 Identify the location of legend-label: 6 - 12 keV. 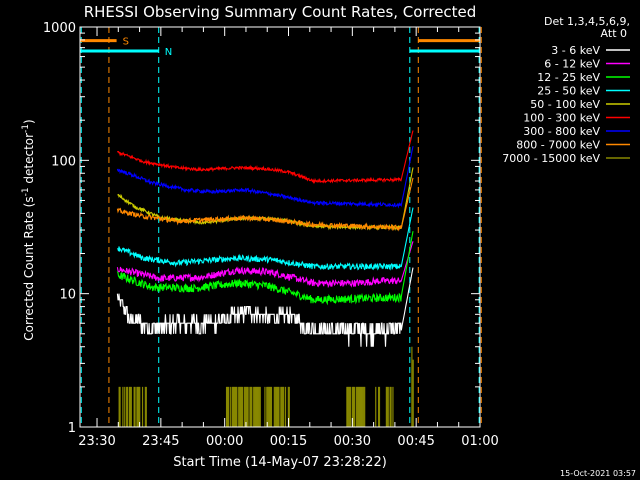
(572, 64).